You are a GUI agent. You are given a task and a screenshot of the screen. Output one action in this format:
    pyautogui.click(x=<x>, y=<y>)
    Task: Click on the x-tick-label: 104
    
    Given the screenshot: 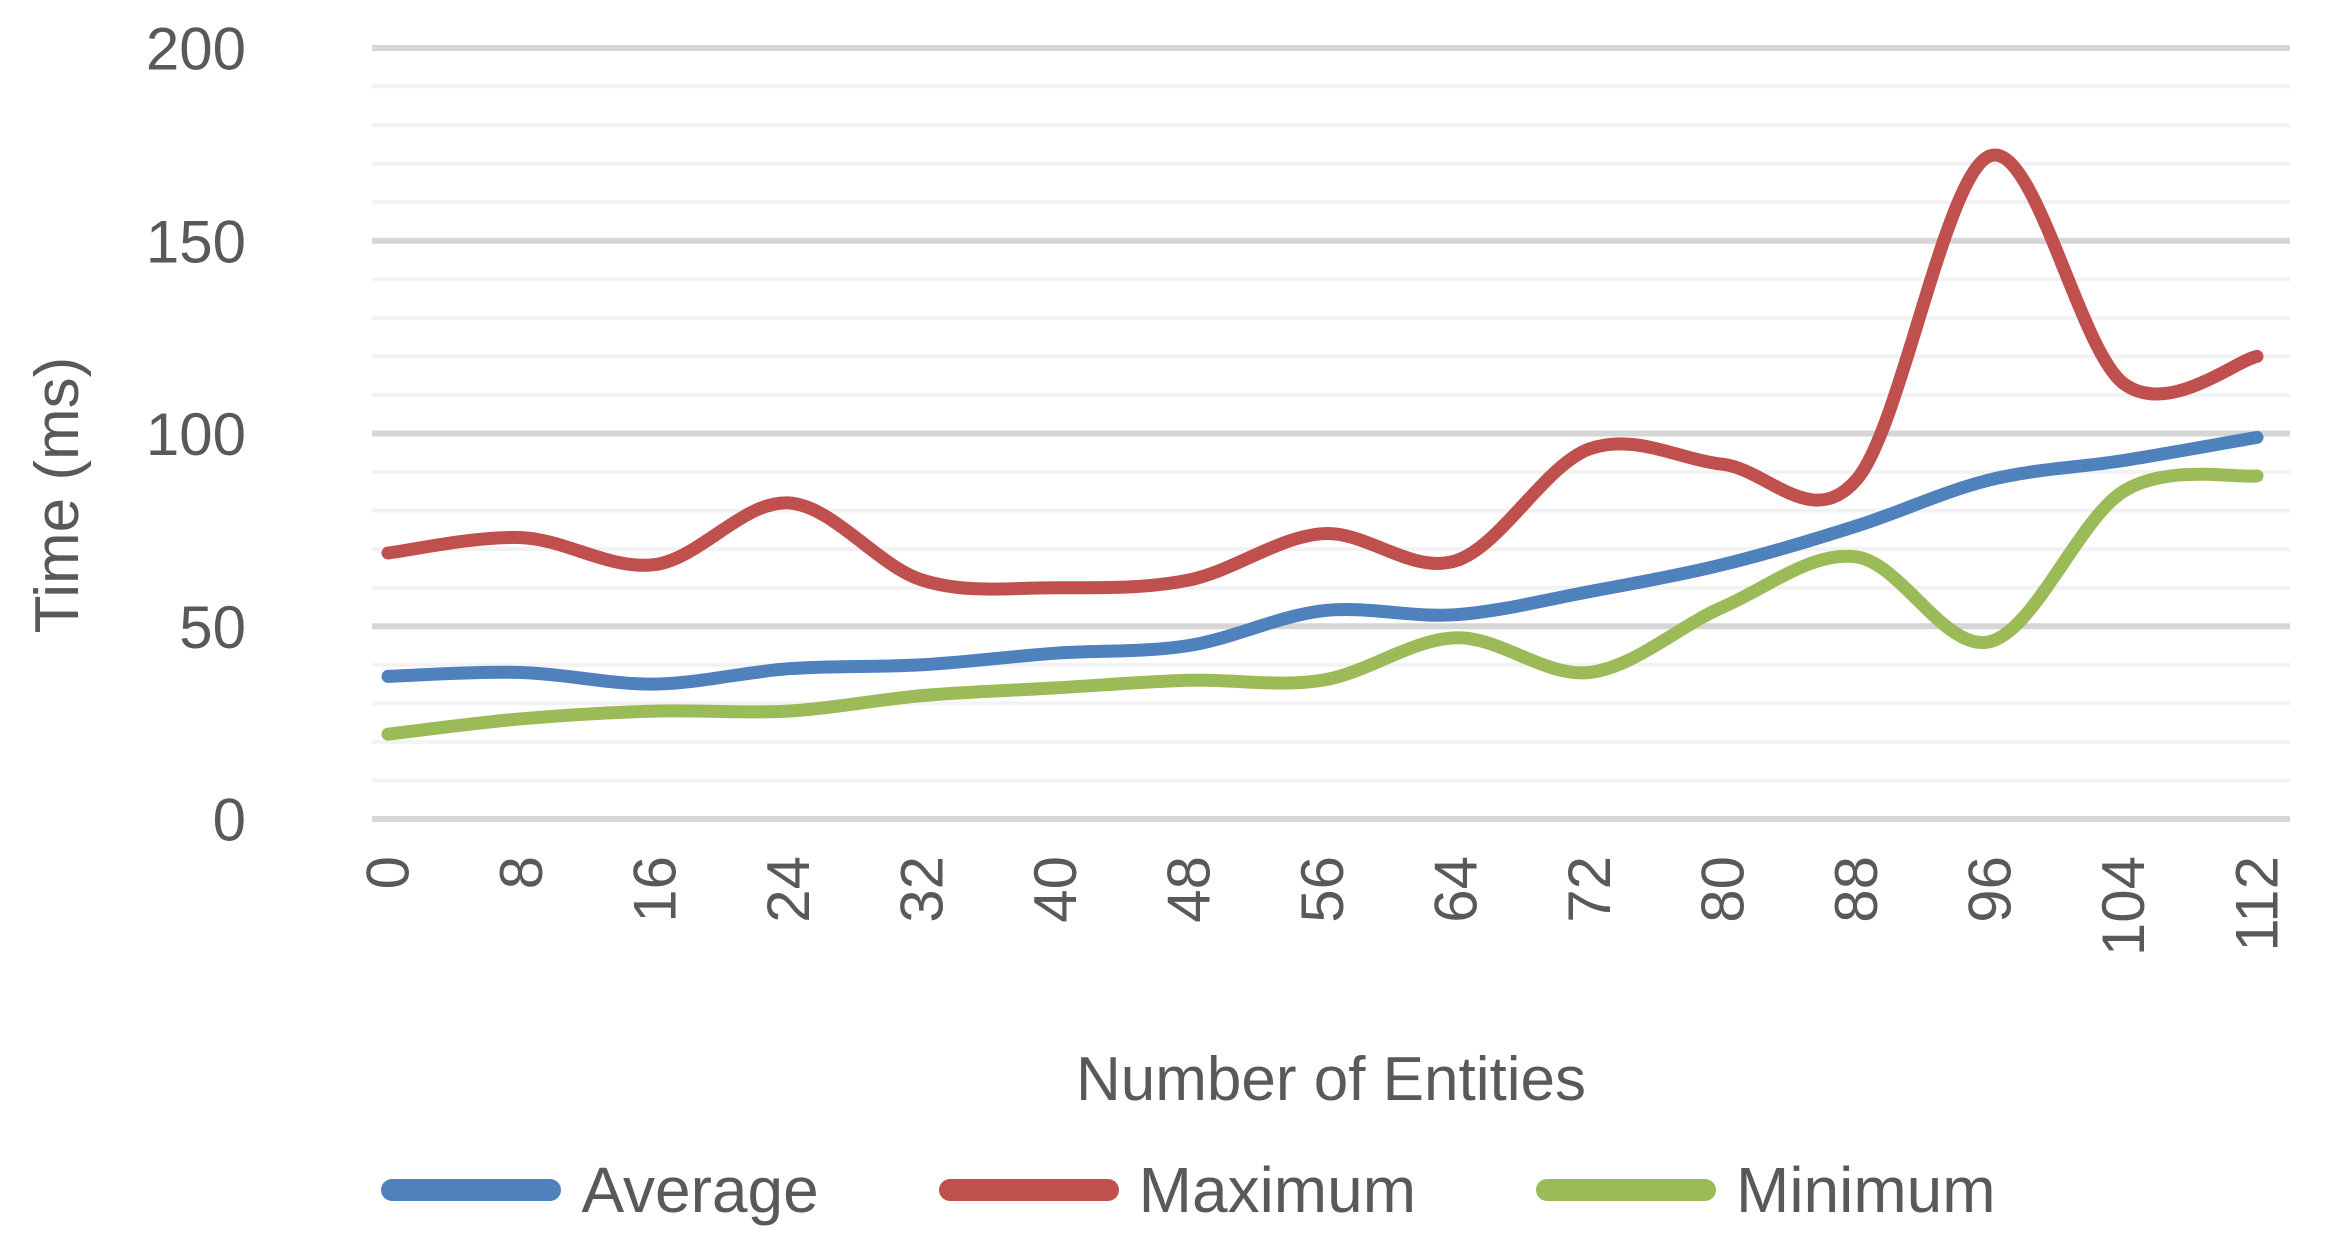 What is the action you would take?
    pyautogui.click(x=2123, y=906)
    